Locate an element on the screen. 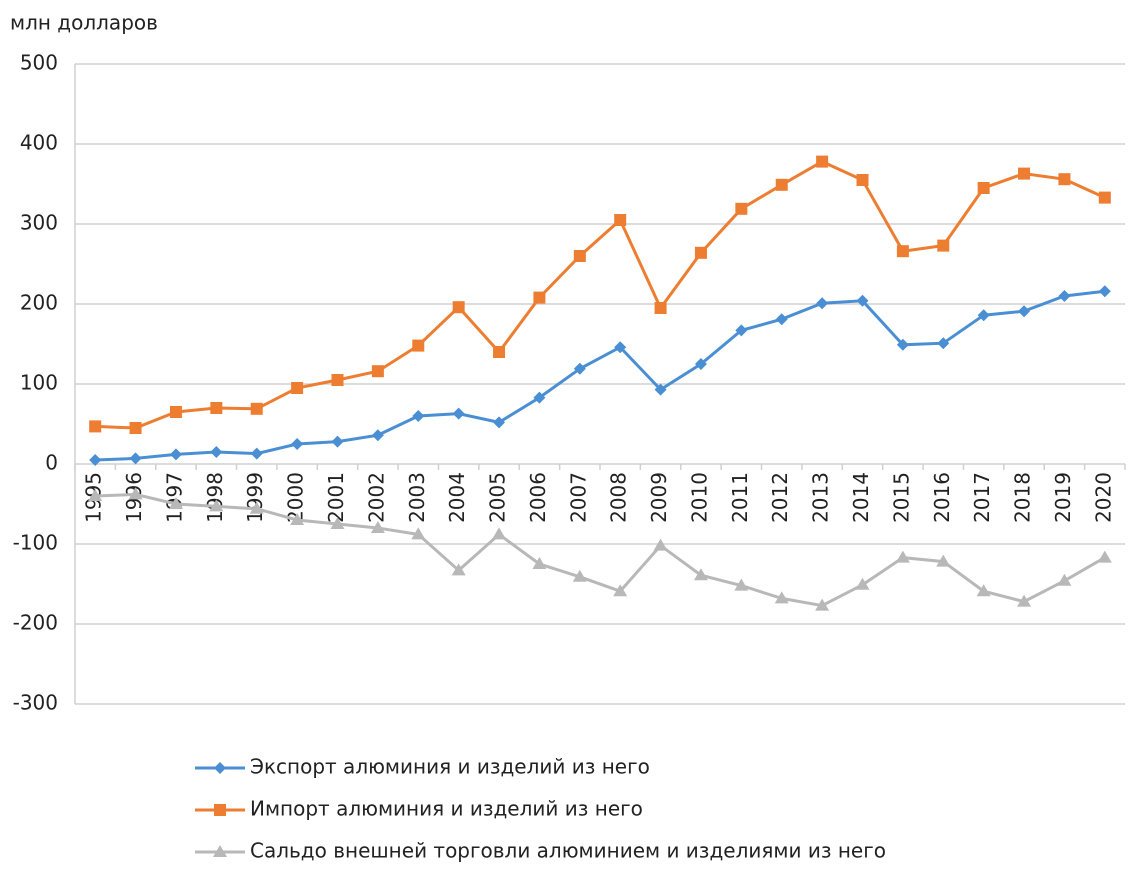 The width and height of the screenshot is (1130, 869). y-tick-label: 400 is located at coordinates (39, 143).